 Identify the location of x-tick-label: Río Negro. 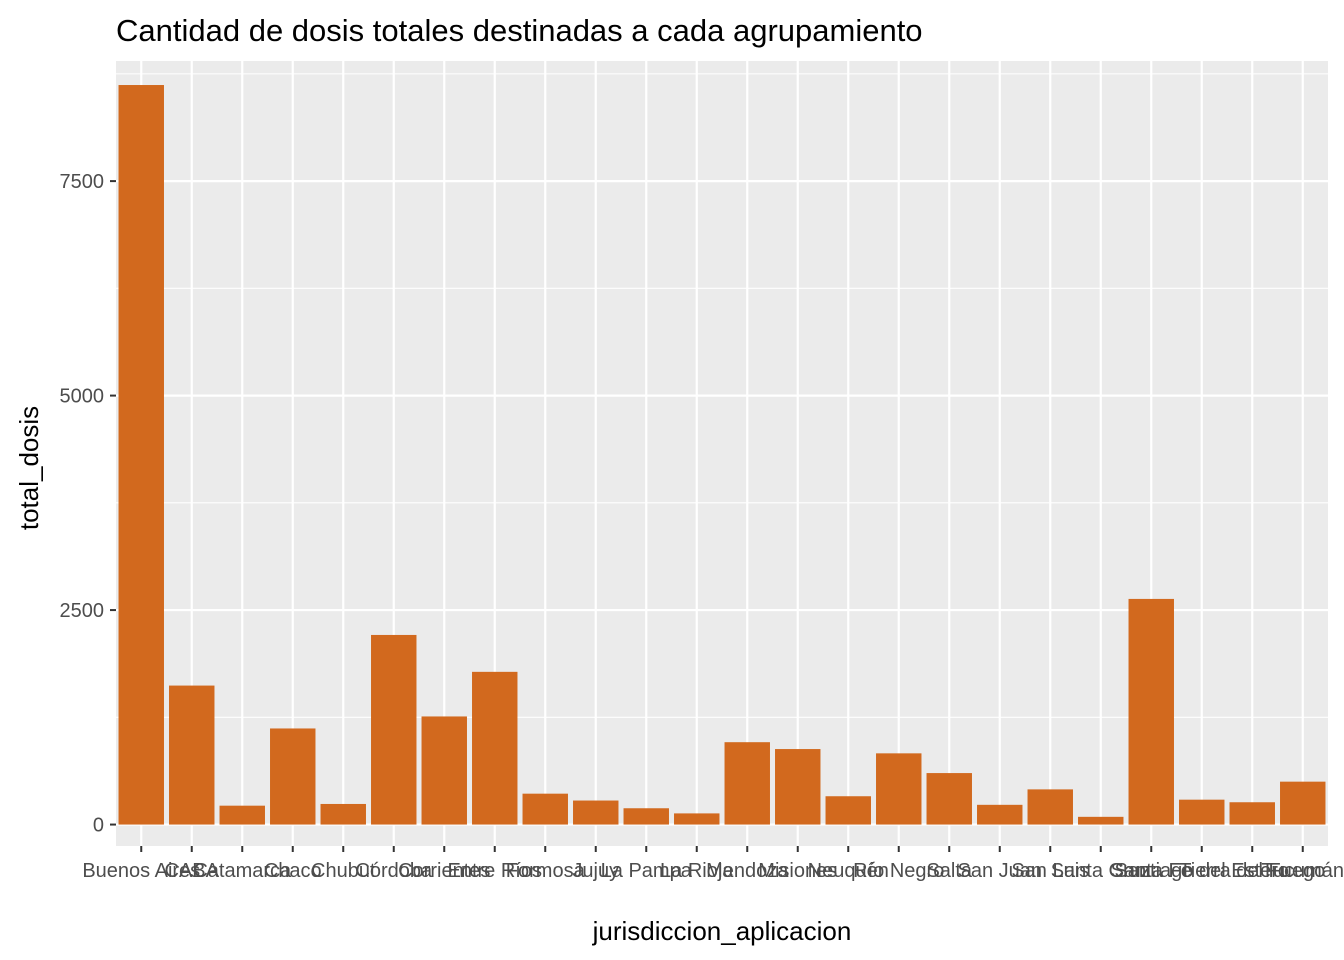
(898, 871).